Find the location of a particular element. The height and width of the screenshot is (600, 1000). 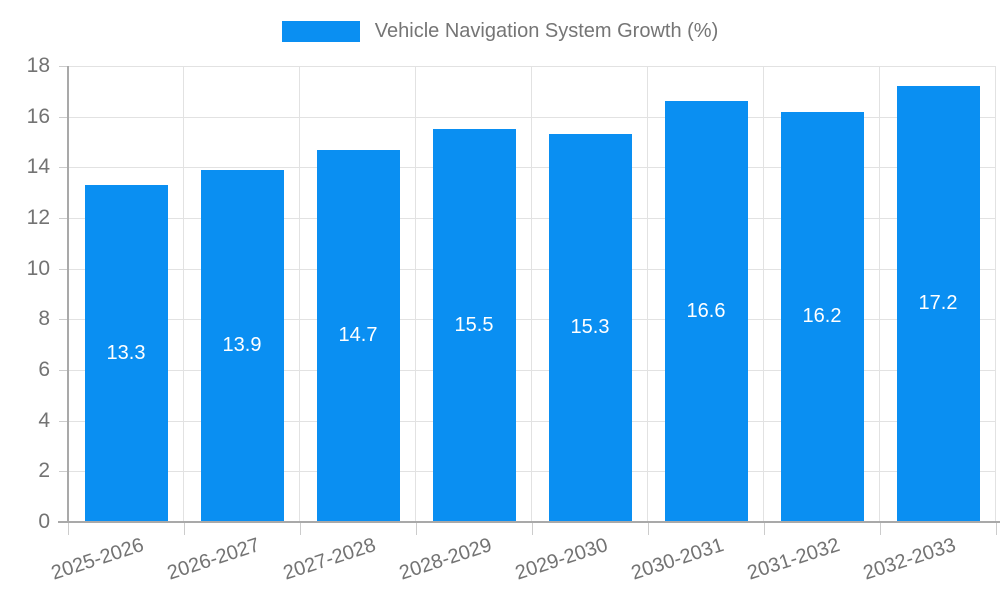

y-axis-tick-label-0: 0 is located at coordinates (44, 521).